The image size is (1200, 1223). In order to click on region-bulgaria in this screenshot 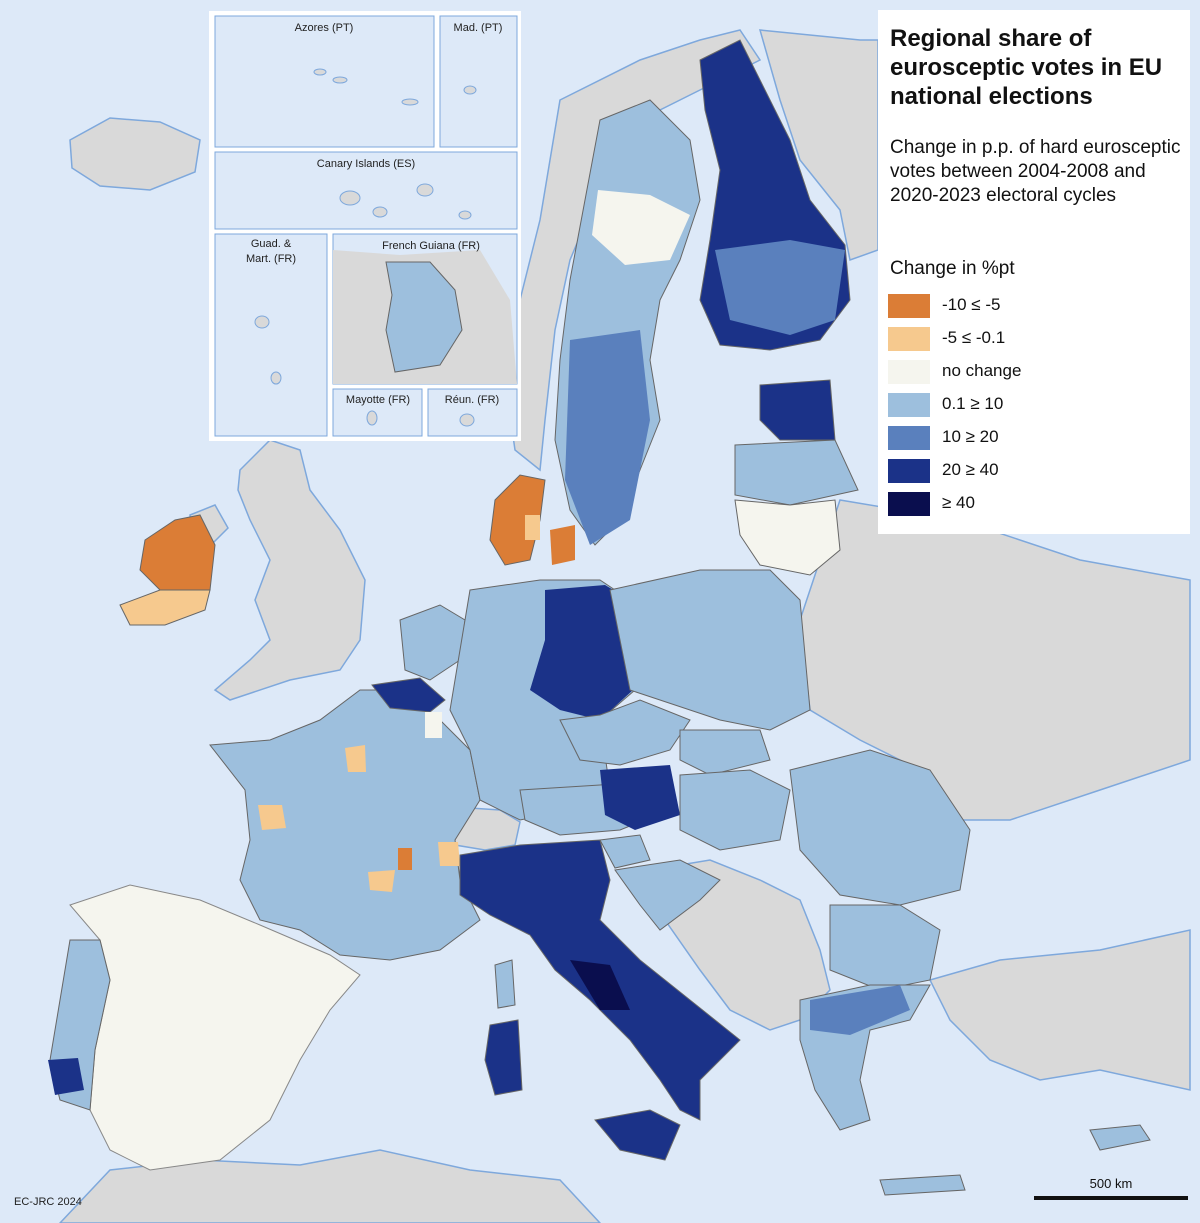, I will do `click(885, 947)`.